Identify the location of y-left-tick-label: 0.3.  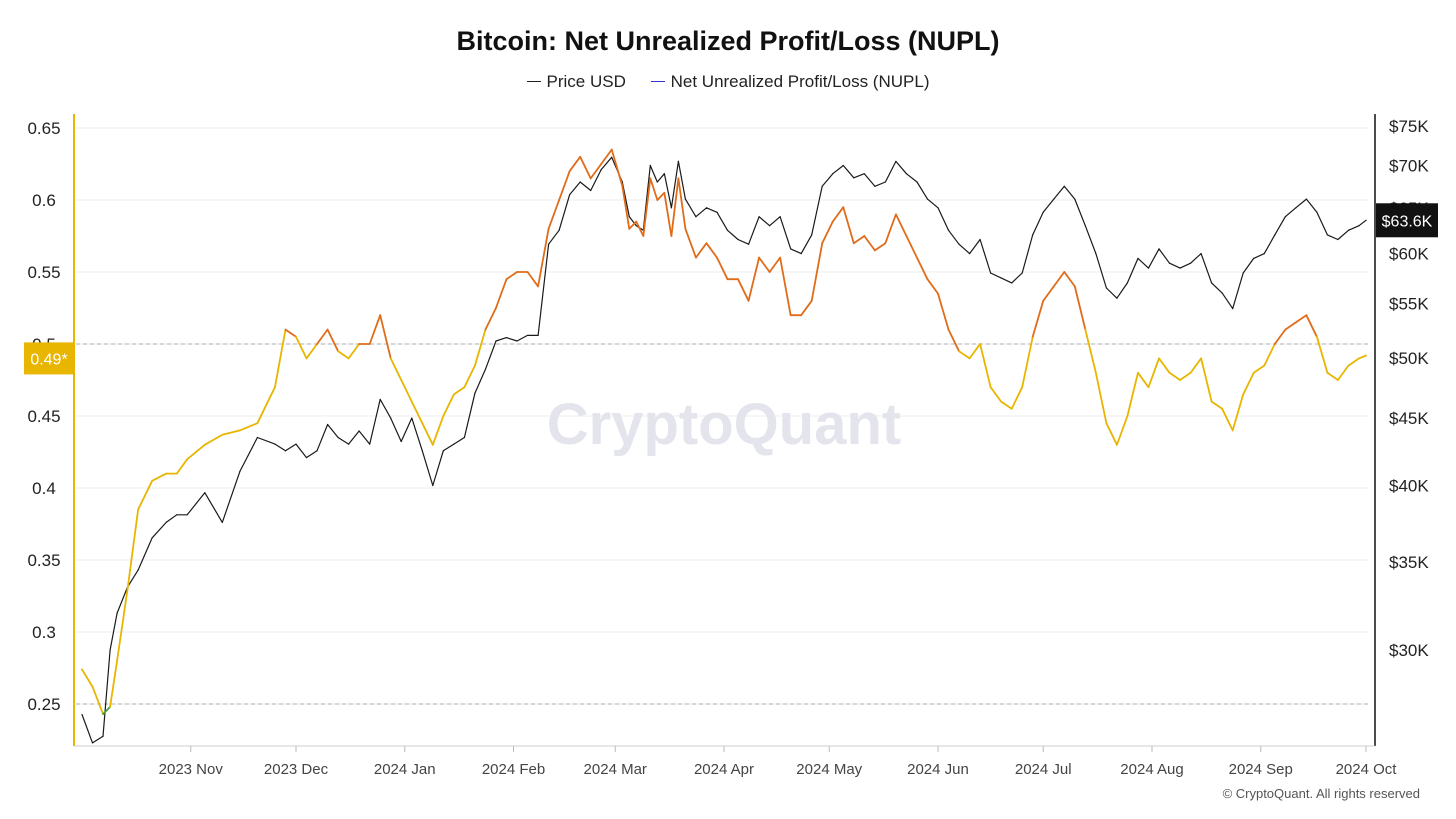
(44, 632).